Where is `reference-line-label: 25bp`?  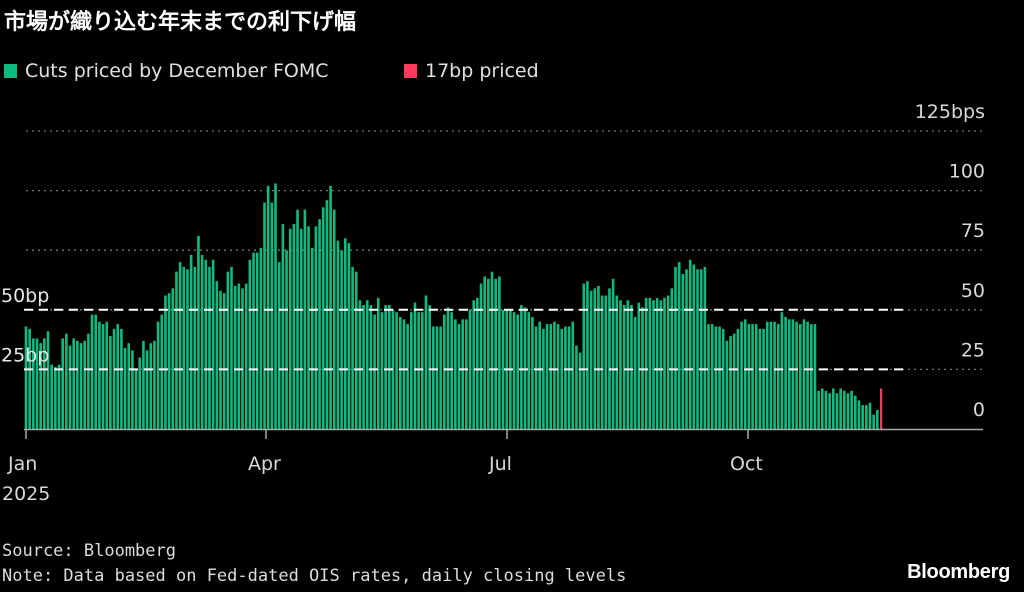 reference-line-label: 25bp is located at coordinates (25, 355).